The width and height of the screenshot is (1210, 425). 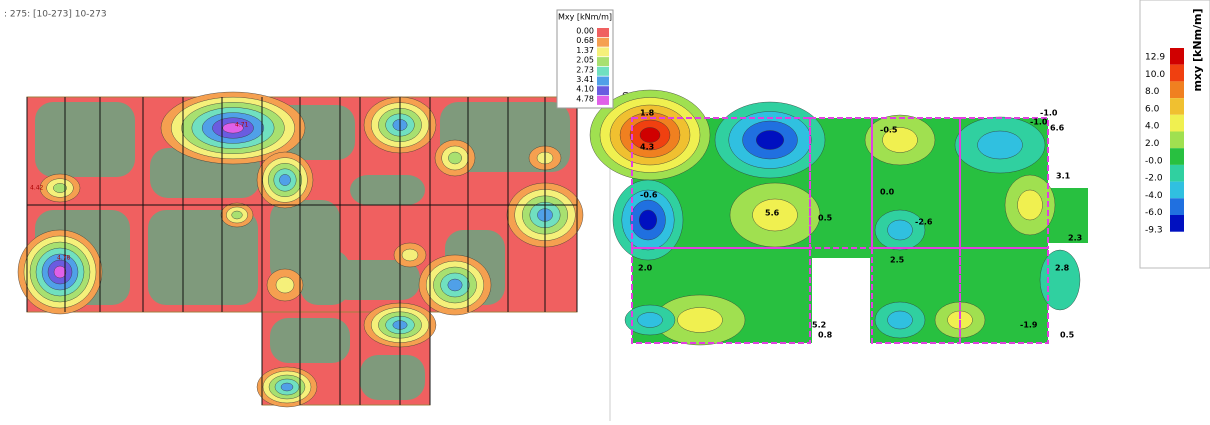 What do you see at coordinates (887, 192) in the screenshot?
I see `contour-label: 0.0` at bounding box center [887, 192].